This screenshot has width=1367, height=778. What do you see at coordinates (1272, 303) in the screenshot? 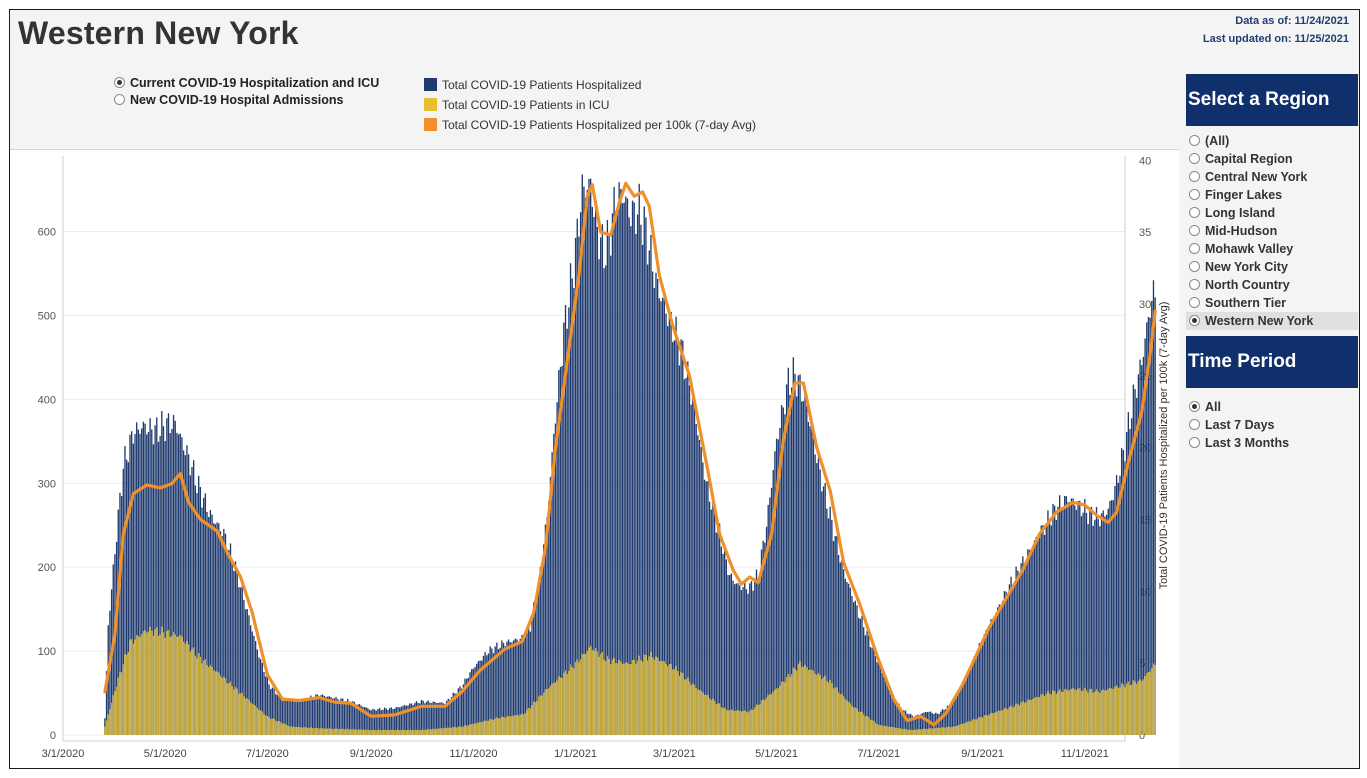
I see `region-option-southern-tier: Southern Tier` at bounding box center [1272, 303].